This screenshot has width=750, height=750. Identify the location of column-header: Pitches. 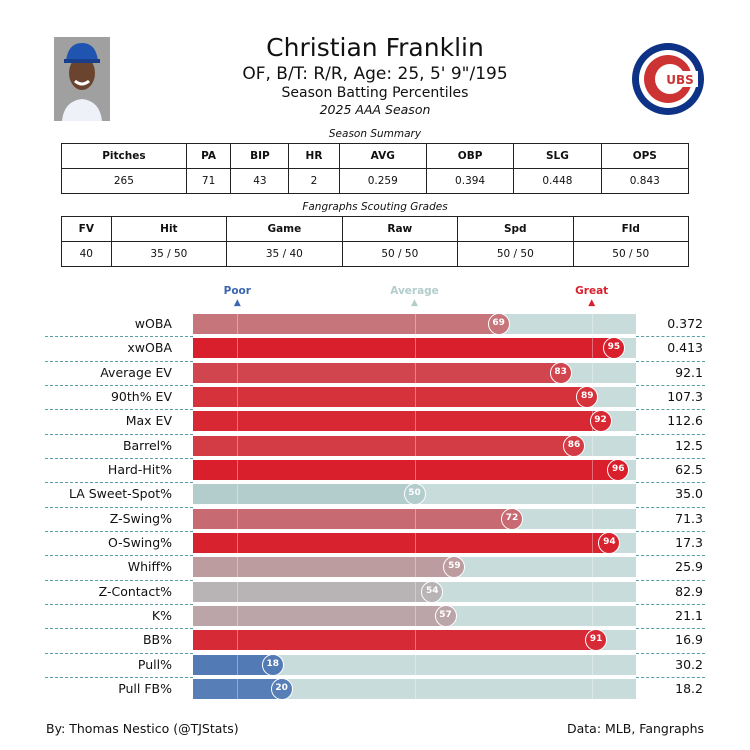
(124, 156).